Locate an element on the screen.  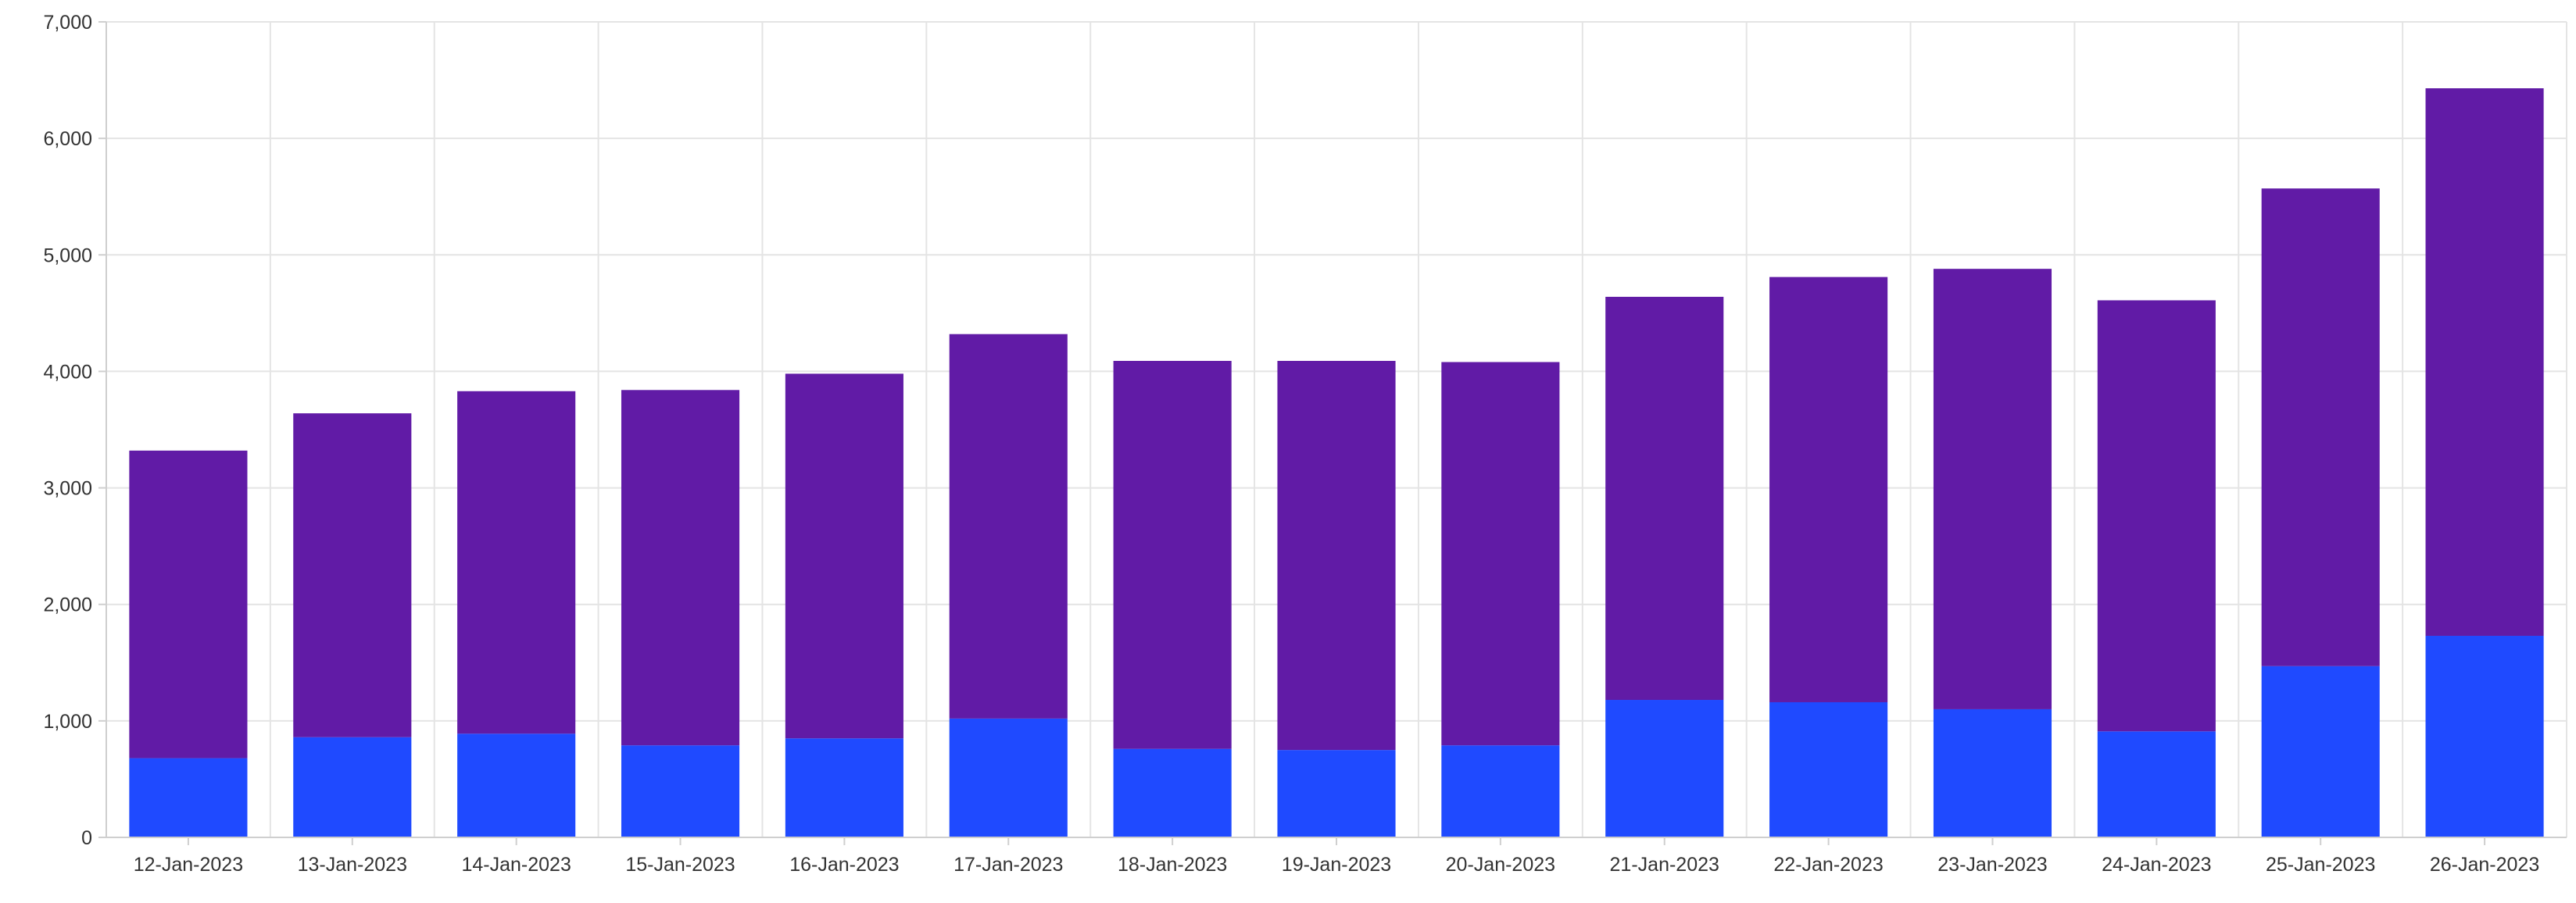
x-tick-label: 21-Jan-2023 is located at coordinates (1664, 865).